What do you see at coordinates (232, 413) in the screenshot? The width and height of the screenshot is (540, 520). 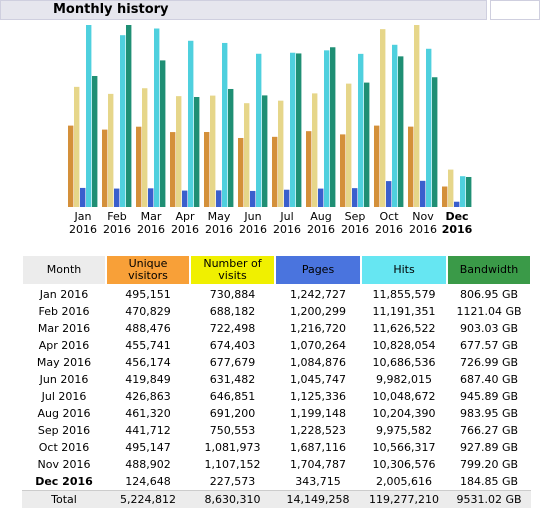 I see `table-cell: 691,200` at bounding box center [232, 413].